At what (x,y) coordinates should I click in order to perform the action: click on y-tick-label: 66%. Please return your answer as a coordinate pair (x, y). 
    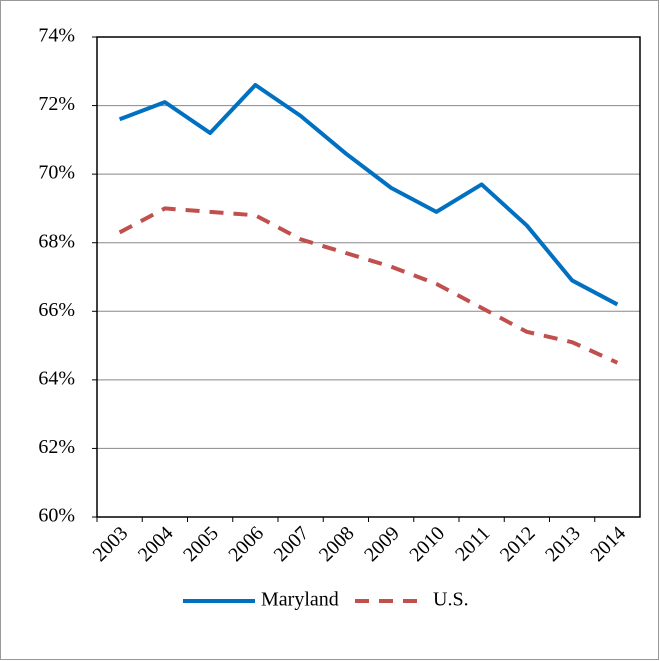
    Looking at the image, I should click on (56, 310).